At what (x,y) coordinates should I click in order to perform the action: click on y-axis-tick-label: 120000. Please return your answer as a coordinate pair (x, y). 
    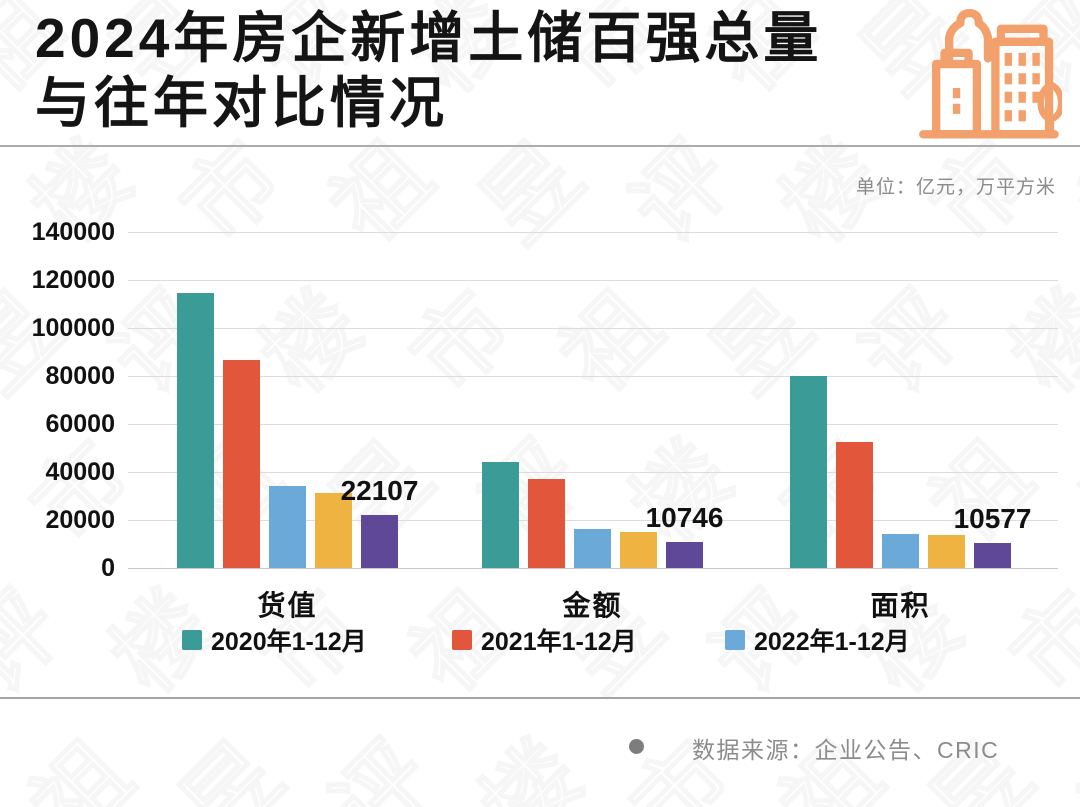
    Looking at the image, I should click on (73, 280).